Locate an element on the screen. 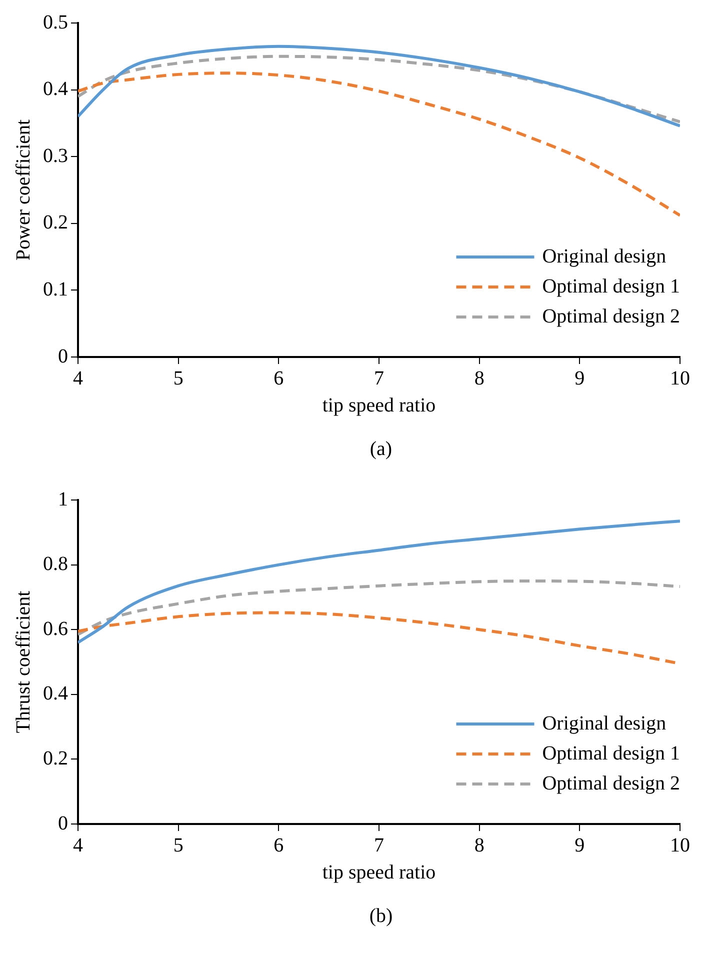  y-tick-label: 1 is located at coordinates (63, 499).